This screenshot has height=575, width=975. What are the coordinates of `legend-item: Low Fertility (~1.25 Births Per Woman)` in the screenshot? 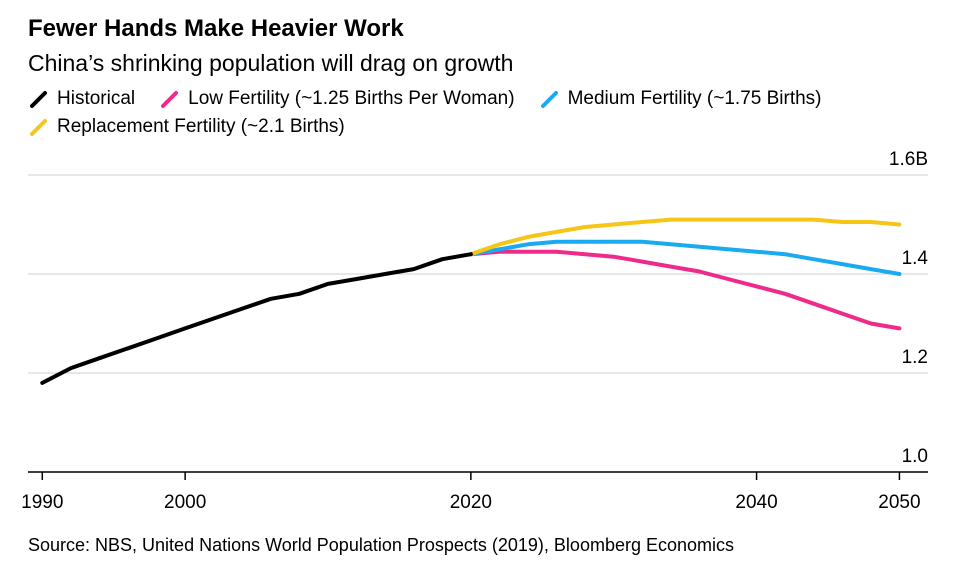 It's located at (337, 99).